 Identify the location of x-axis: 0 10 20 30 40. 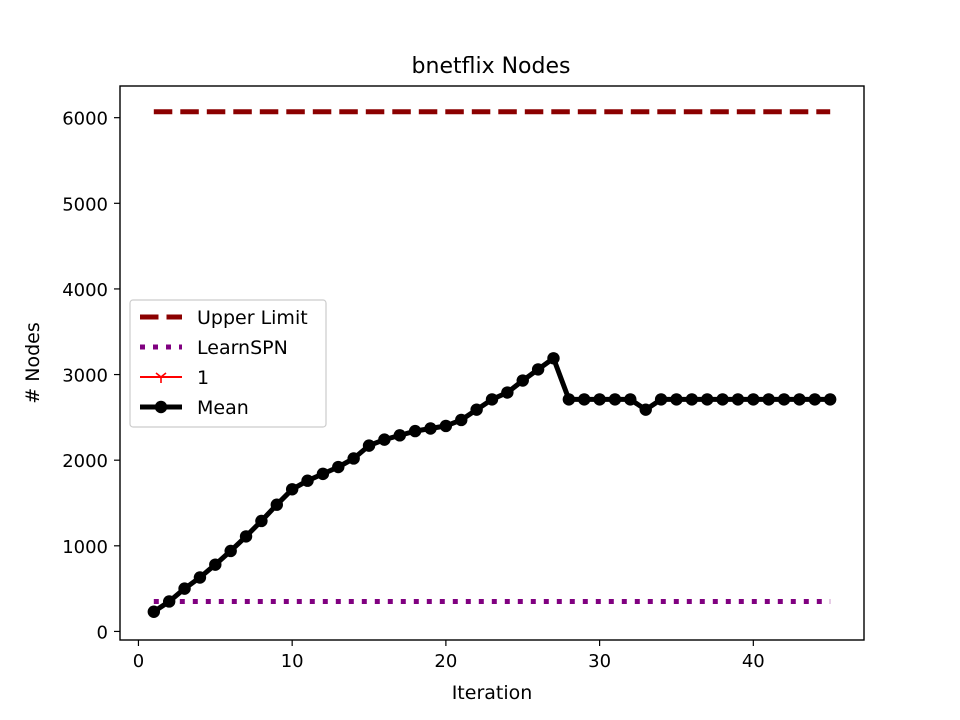
(449, 656).